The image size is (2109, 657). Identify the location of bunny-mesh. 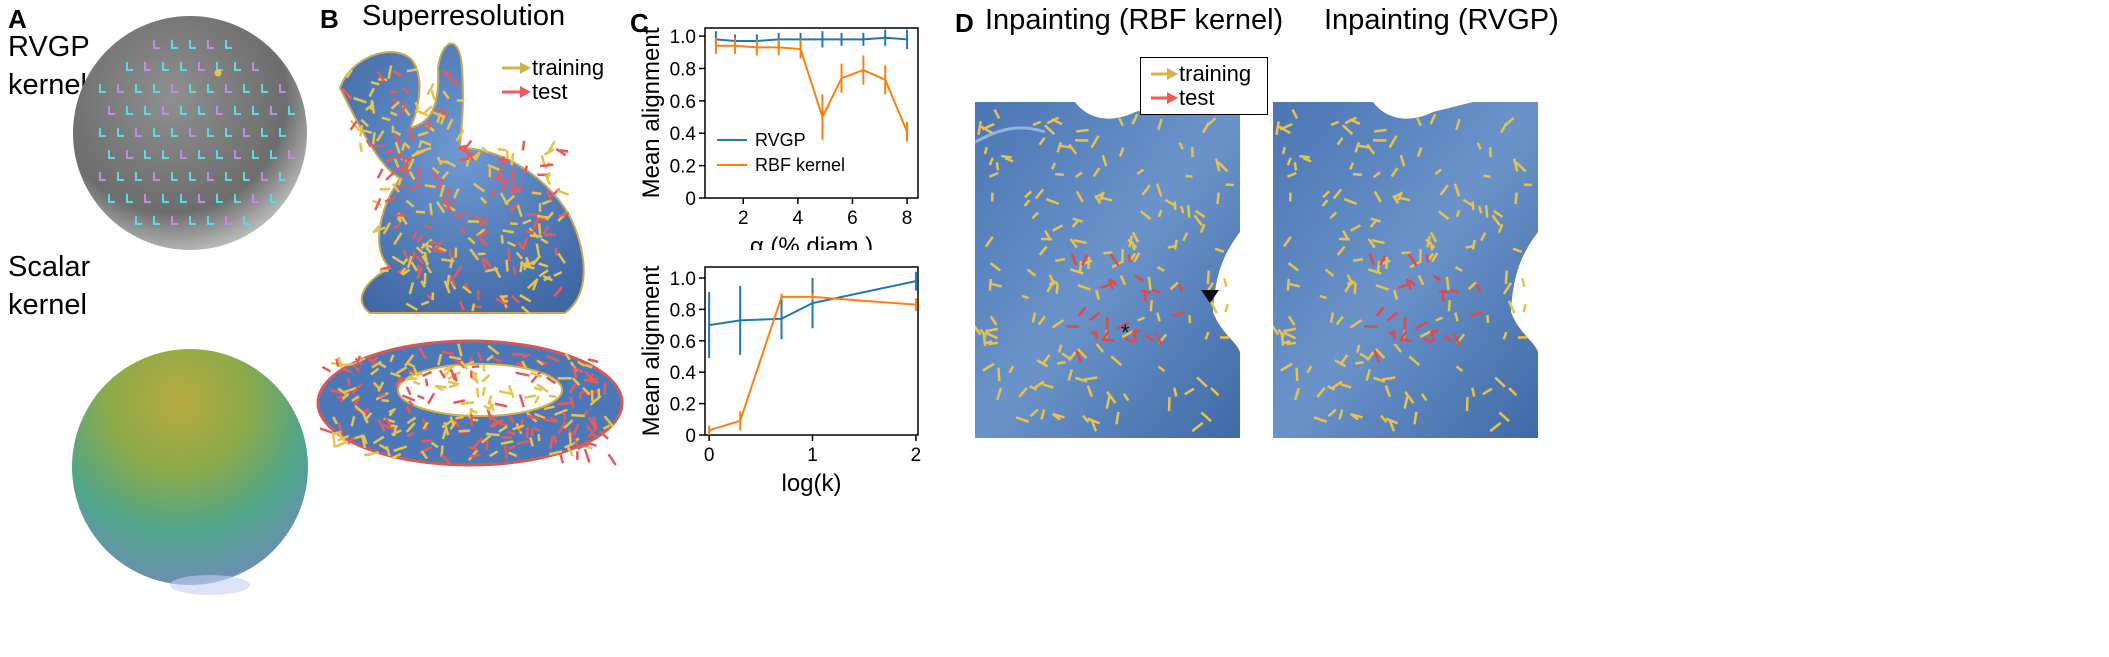
(461, 178).